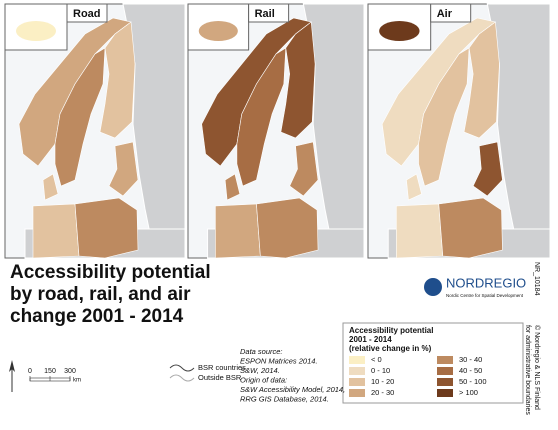  What do you see at coordinates (261, 351) in the screenshot?
I see `data-source: Data source:` at bounding box center [261, 351].